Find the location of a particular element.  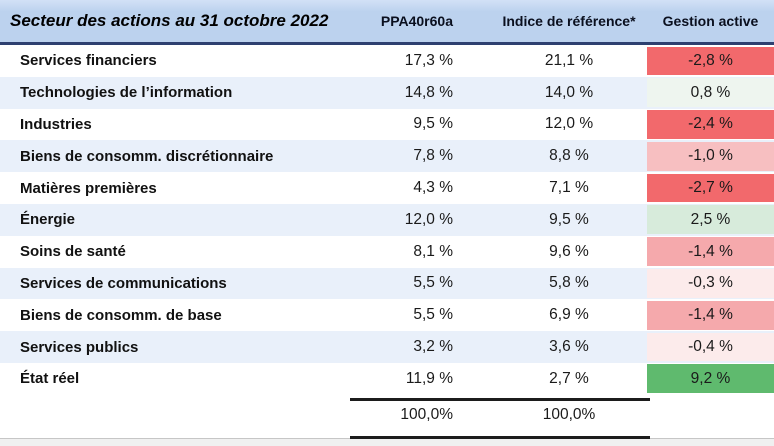

sector-label: Soins de santé is located at coordinates (73, 252).